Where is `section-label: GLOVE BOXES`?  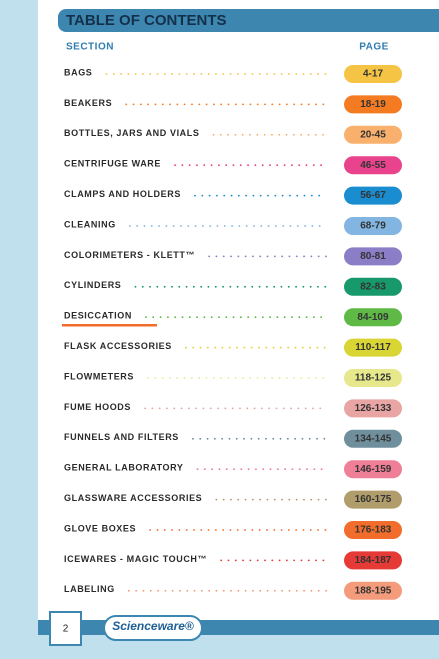
section-label: GLOVE BOXES is located at coordinates (100, 528).